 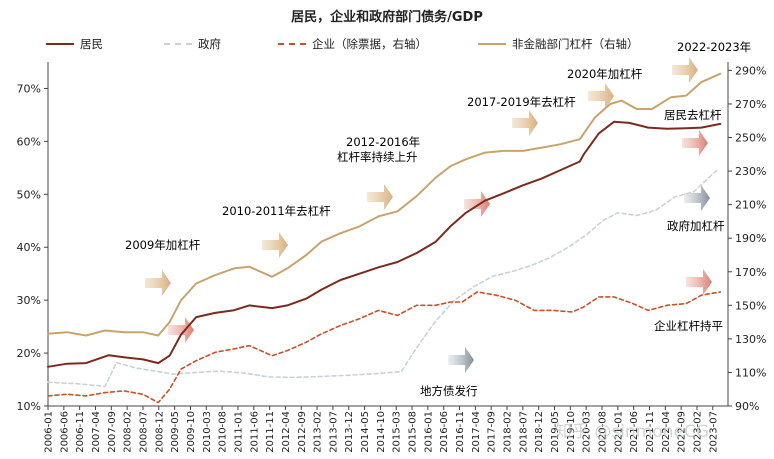 What do you see at coordinates (163, 245) in the screenshot?
I see `annotation-2009: 2009年加杠杆` at bounding box center [163, 245].